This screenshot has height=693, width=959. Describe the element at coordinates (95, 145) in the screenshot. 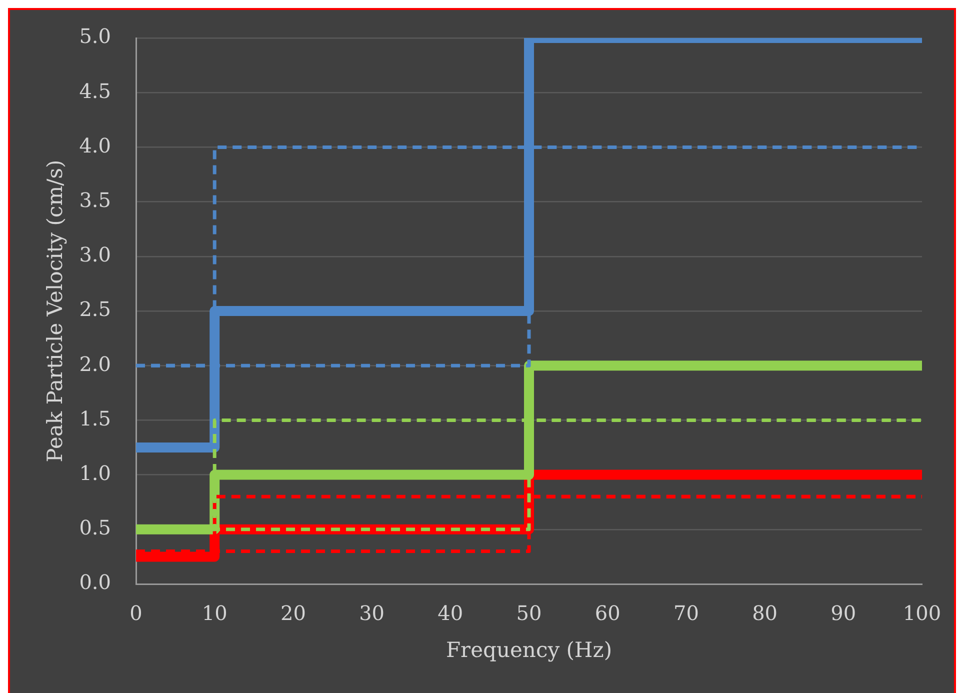

I see `y-tick-label: 4.0` at that location.